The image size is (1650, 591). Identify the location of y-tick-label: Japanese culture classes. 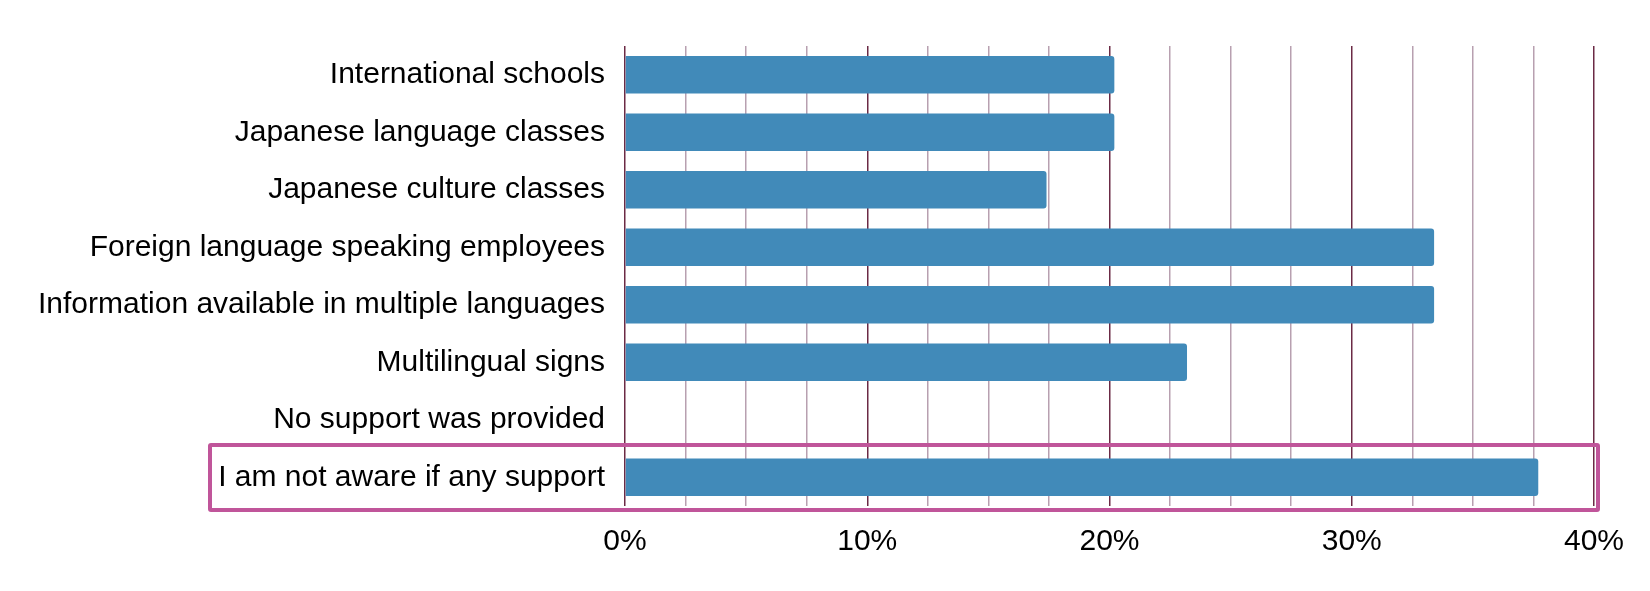
(437, 188).